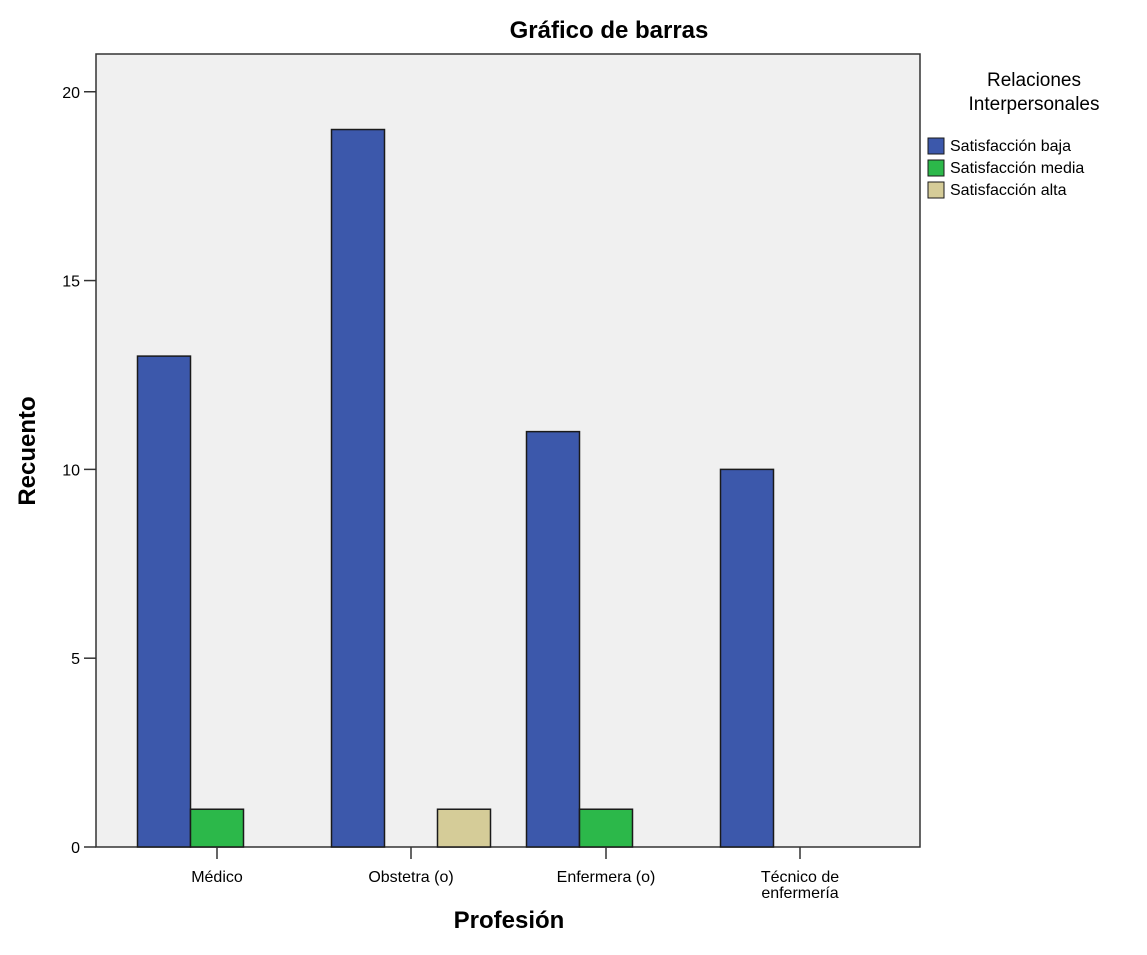 The width and height of the screenshot is (1147, 955). What do you see at coordinates (71, 282) in the screenshot?
I see `y-tick-label: 15` at bounding box center [71, 282].